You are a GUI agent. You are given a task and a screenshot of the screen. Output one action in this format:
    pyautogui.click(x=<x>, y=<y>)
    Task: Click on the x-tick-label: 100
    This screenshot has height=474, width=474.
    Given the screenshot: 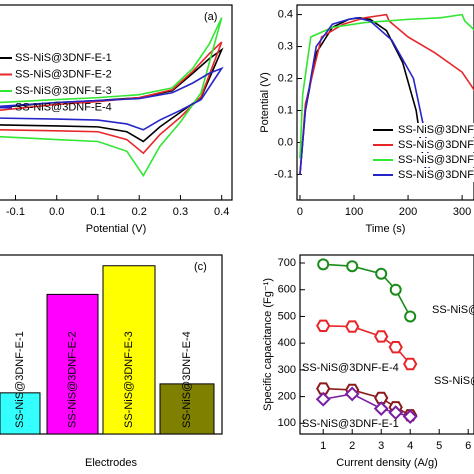 What is the action you would take?
    pyautogui.click(x=354, y=212)
    